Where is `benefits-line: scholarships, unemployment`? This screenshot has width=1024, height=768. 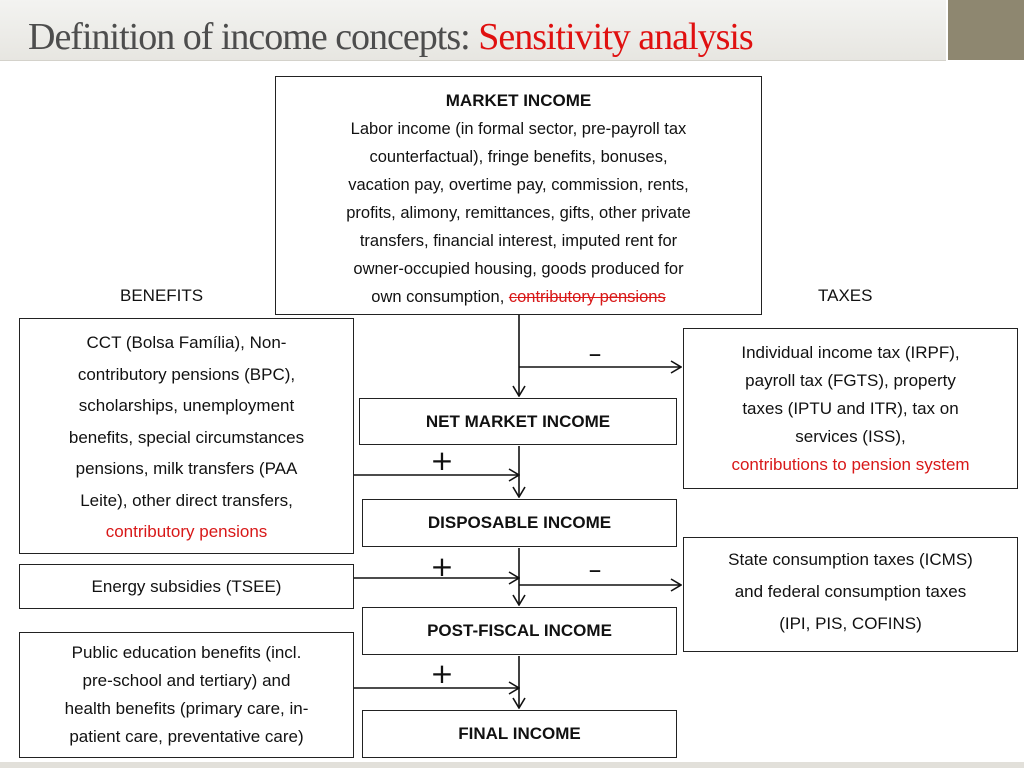
benefits-line: scholarships, unemployment is located at coordinates (186, 405).